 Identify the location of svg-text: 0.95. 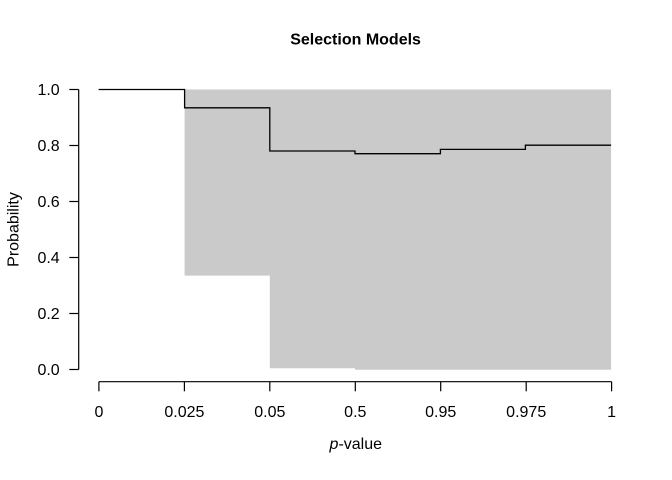
(440, 412).